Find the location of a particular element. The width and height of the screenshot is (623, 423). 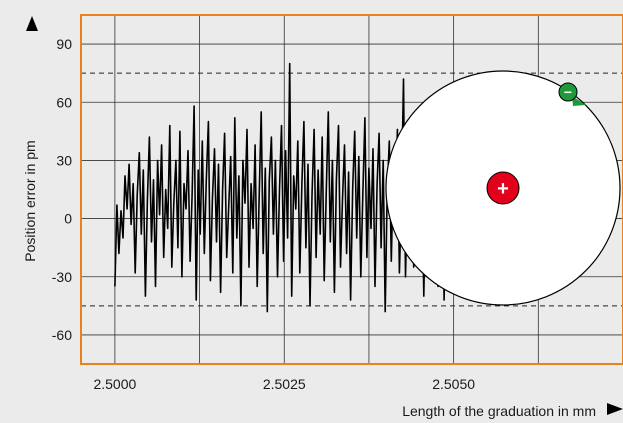

minus-charge-icon is located at coordinates (568, 92).